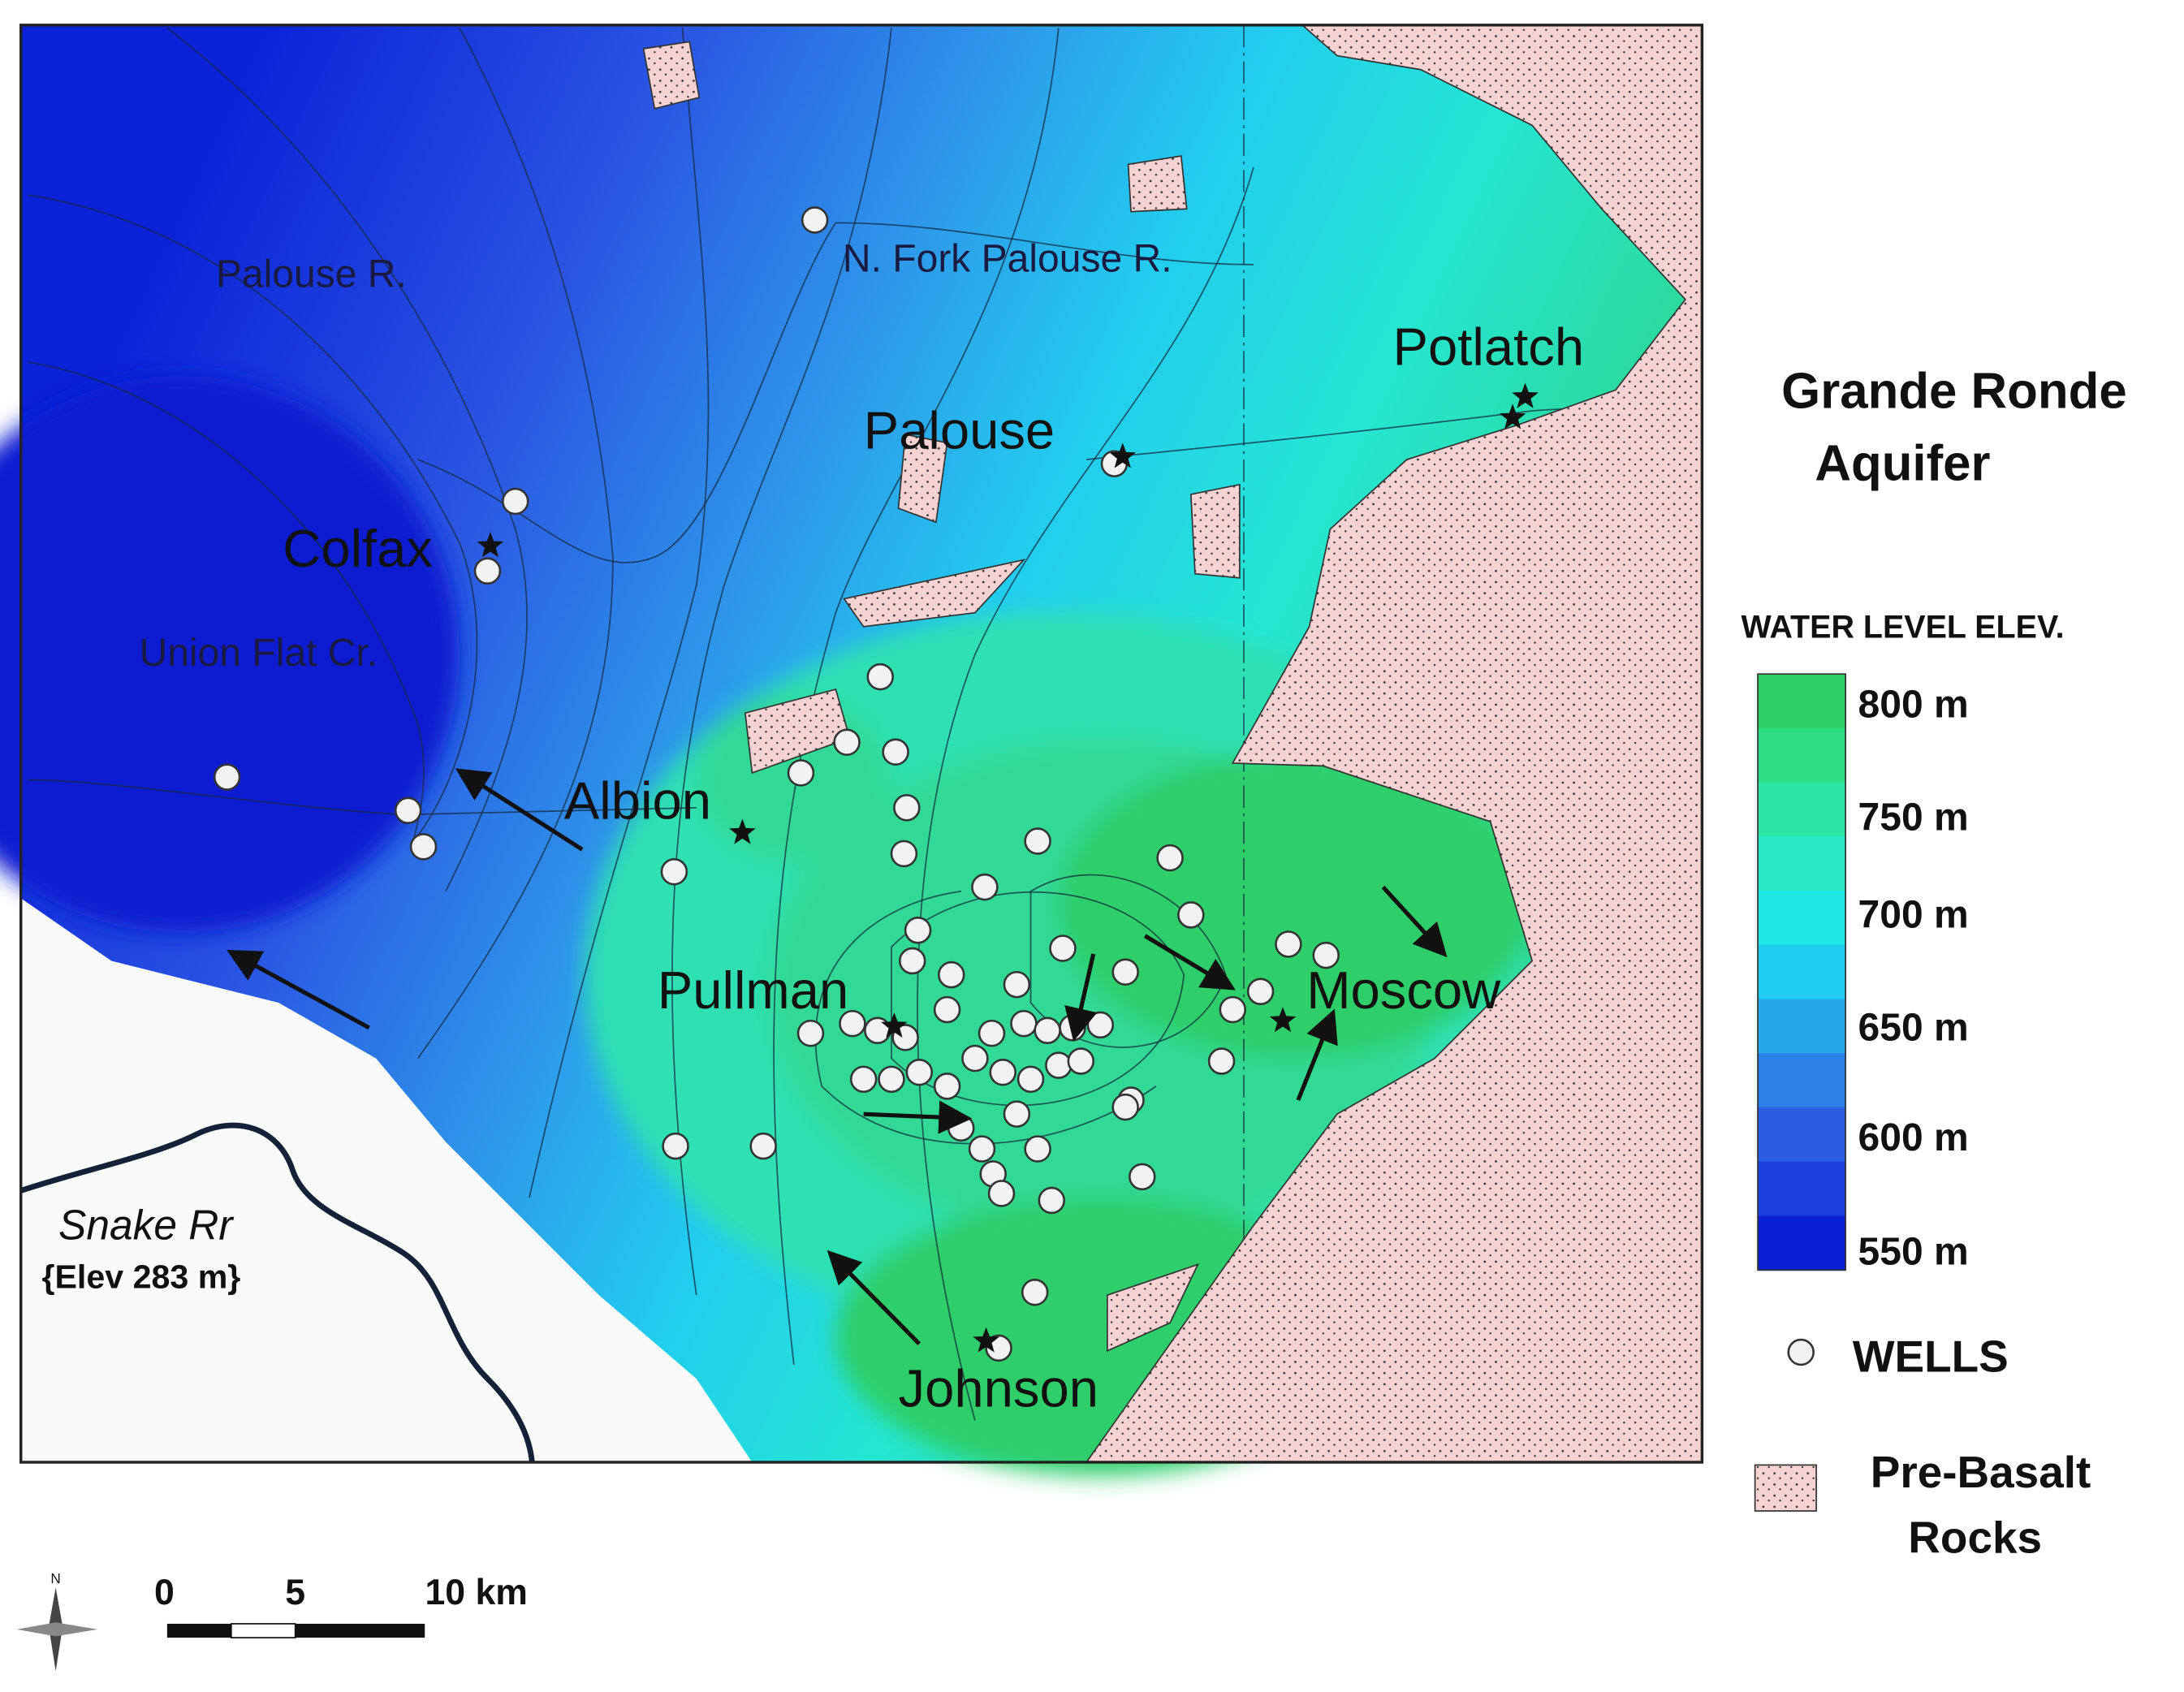  Describe the element at coordinates (1902, 464) in the screenshot. I see `legend-title: Aquifer` at that location.